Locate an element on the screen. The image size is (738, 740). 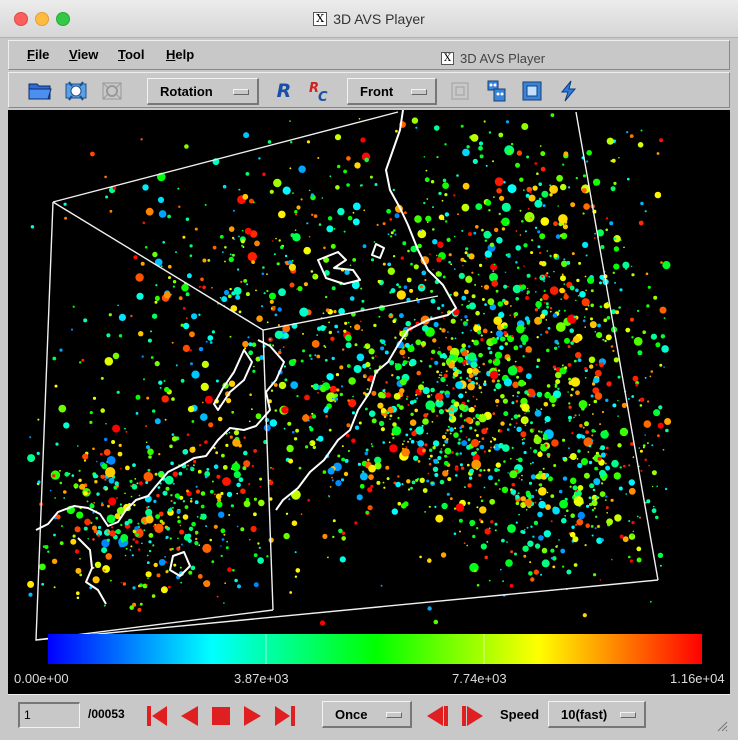
menu-tool: Tool is located at coordinates (131, 54).